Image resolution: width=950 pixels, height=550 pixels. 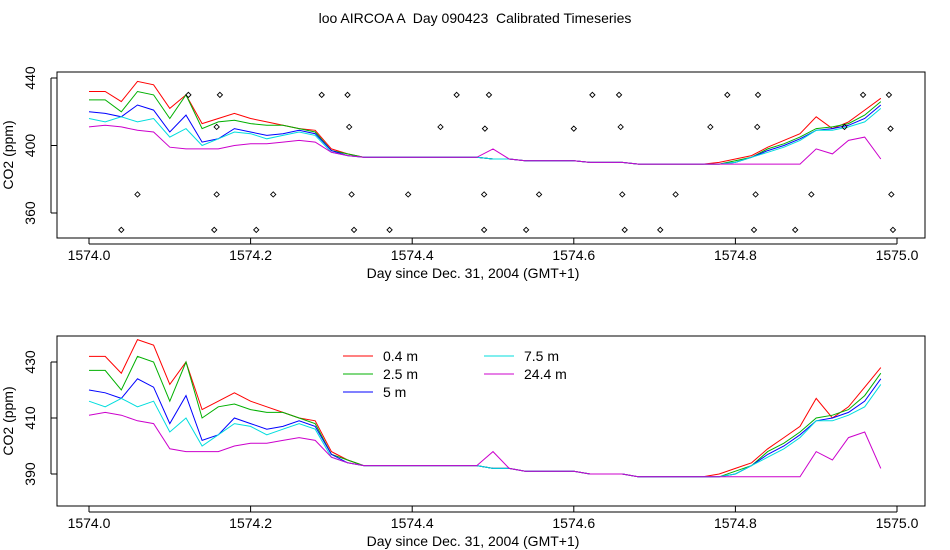 What do you see at coordinates (30, 213) in the screenshot?
I see `y-tick-label: 360` at bounding box center [30, 213].